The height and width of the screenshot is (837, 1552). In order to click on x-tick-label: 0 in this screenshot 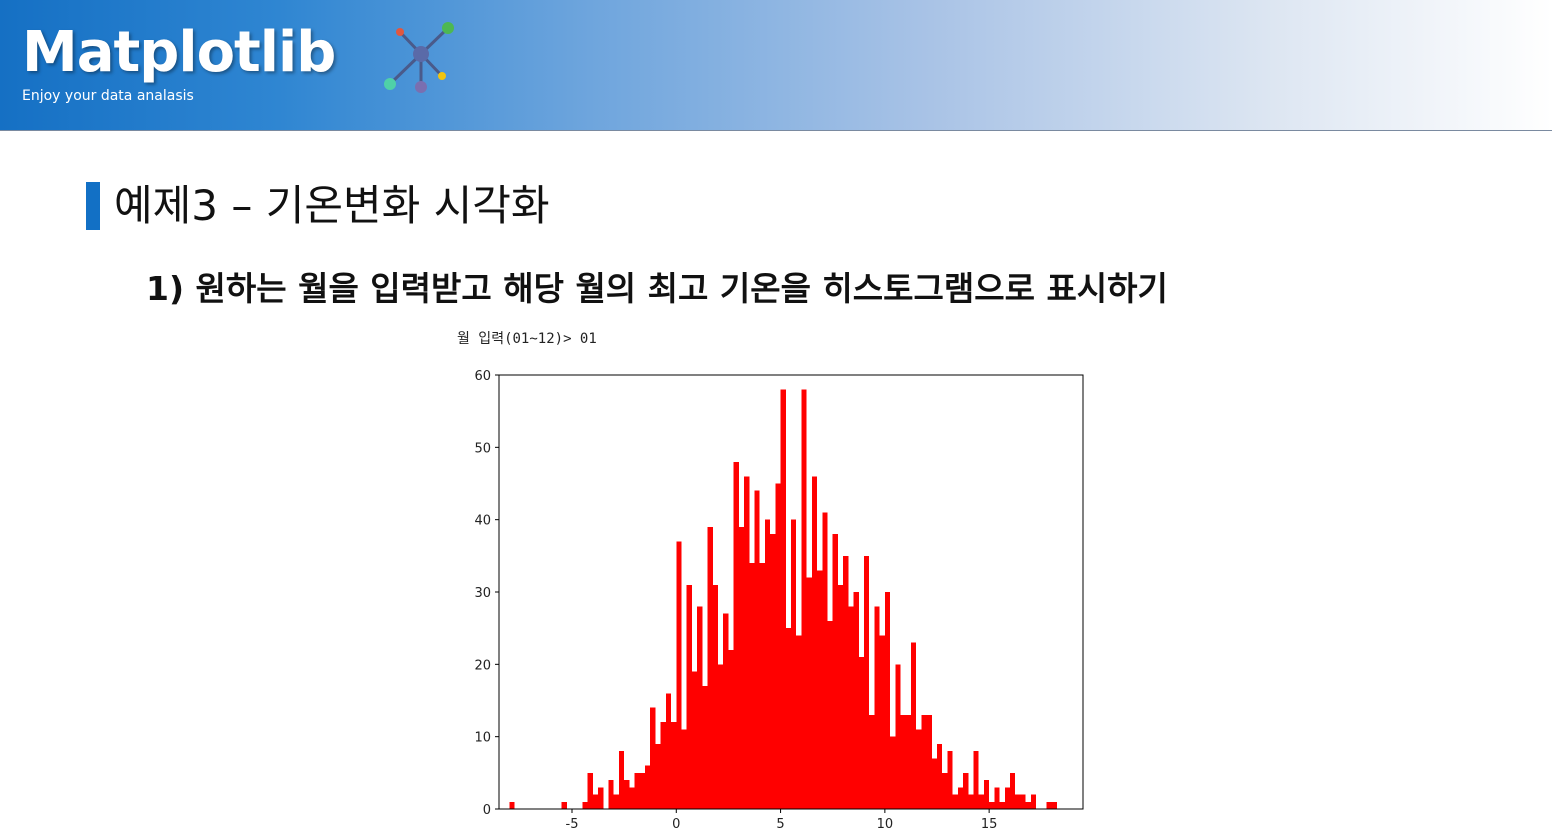, I will do `click(676, 824)`.